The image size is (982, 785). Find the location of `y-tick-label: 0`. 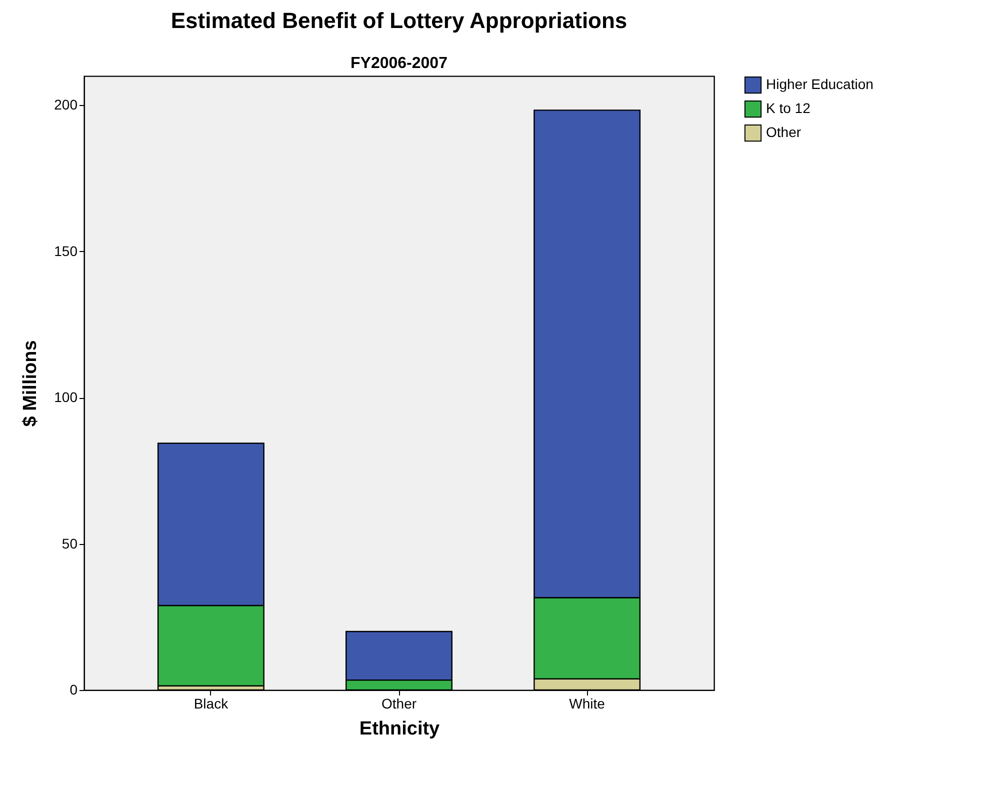

y-tick-label: 0 is located at coordinates (74, 690).